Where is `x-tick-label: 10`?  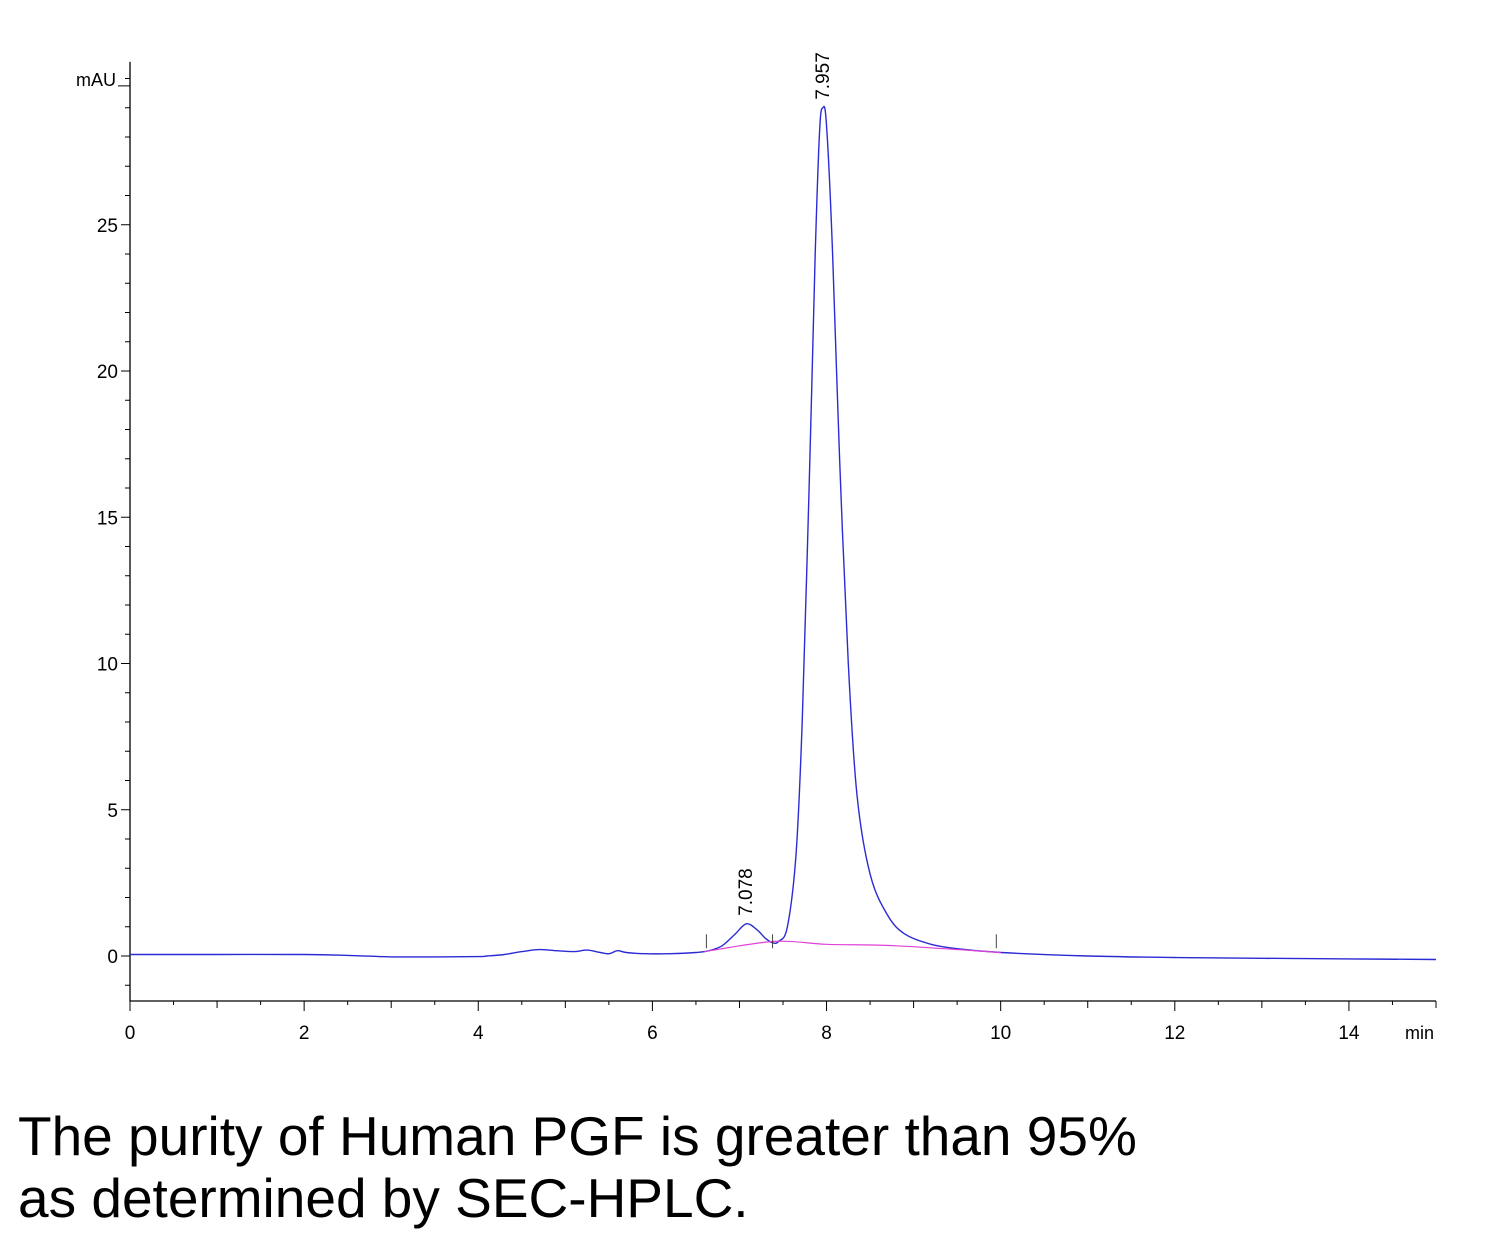
x-tick-label: 10 is located at coordinates (1000, 1033).